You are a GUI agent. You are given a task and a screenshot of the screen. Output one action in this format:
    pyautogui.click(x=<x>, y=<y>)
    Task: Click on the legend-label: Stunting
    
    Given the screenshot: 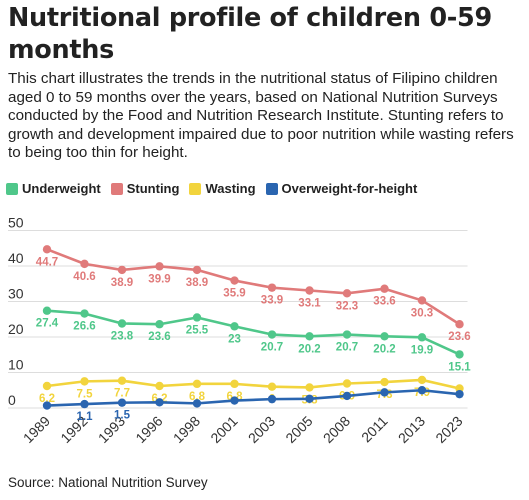 What is the action you would take?
    pyautogui.click(x=153, y=188)
    